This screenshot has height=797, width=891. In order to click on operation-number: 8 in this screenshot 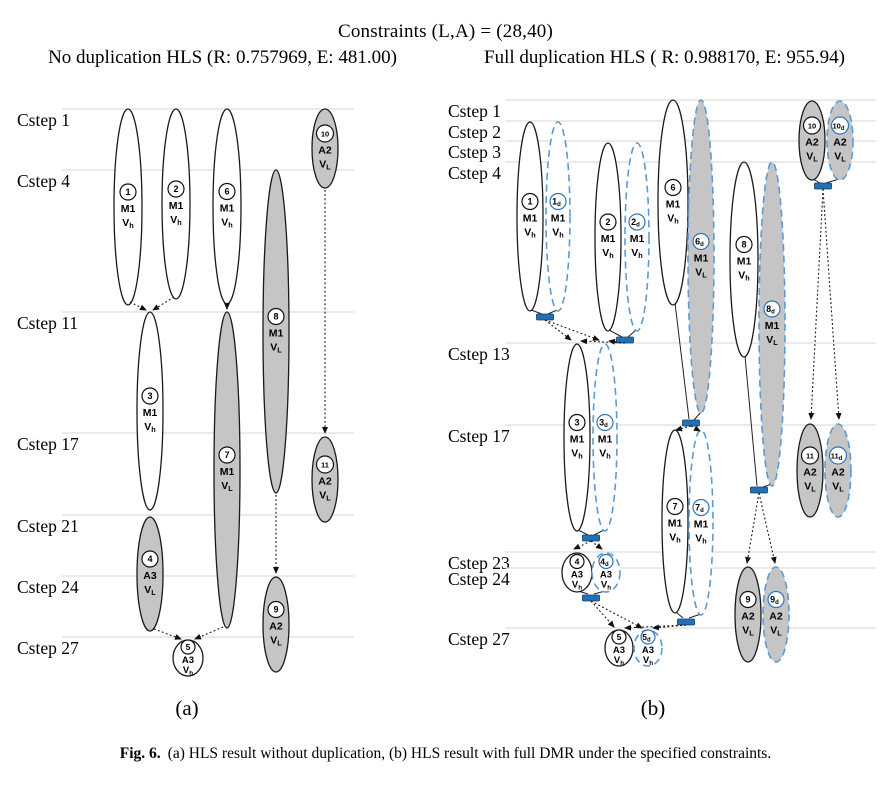, I will do `click(275, 317)`.